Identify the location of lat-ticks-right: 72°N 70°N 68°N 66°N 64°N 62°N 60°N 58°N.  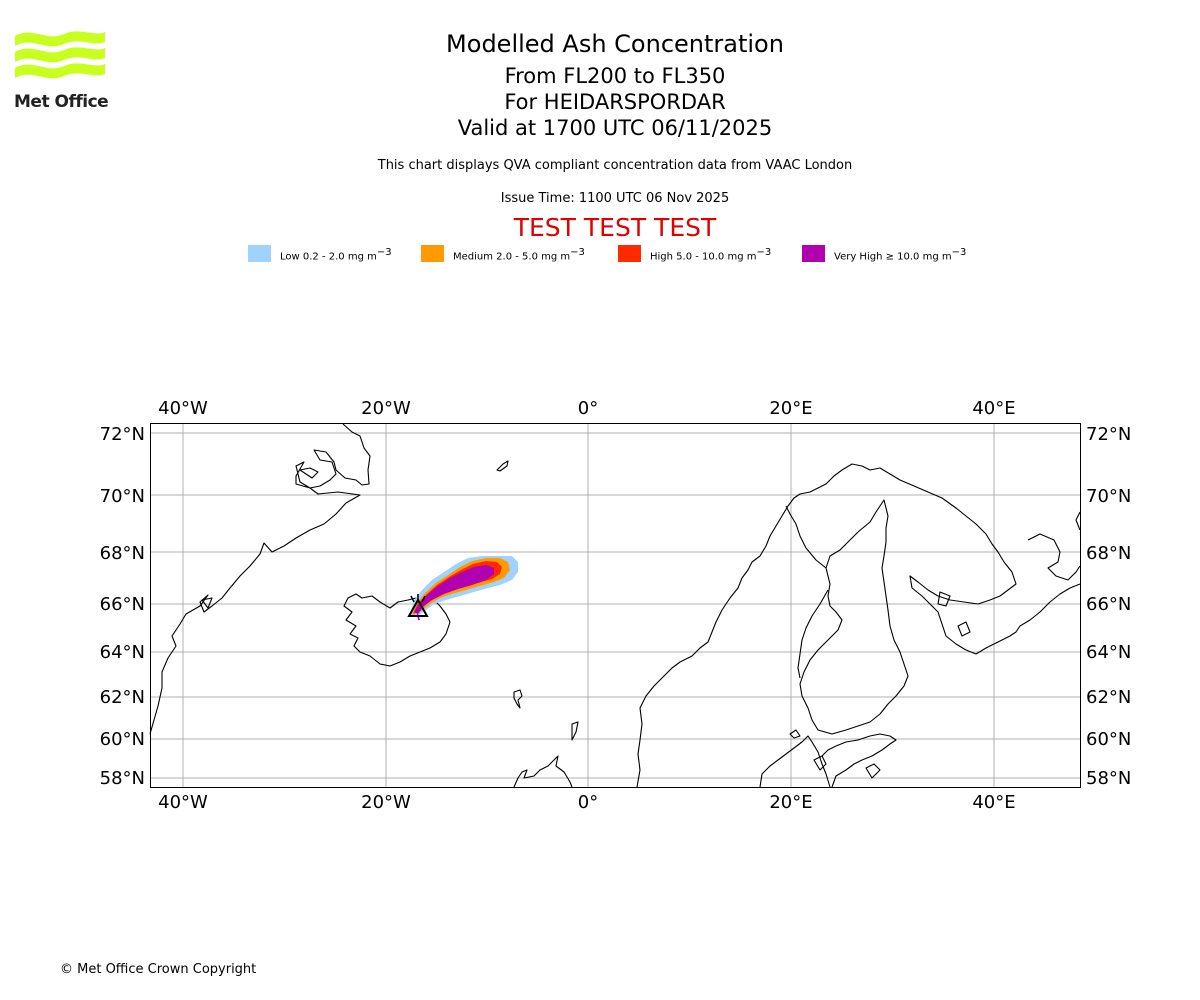
(1108, 606).